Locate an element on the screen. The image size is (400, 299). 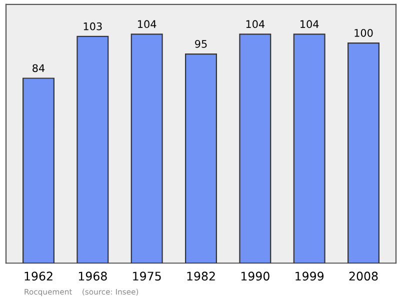
x-tick-label: 1990 is located at coordinates (255, 276).